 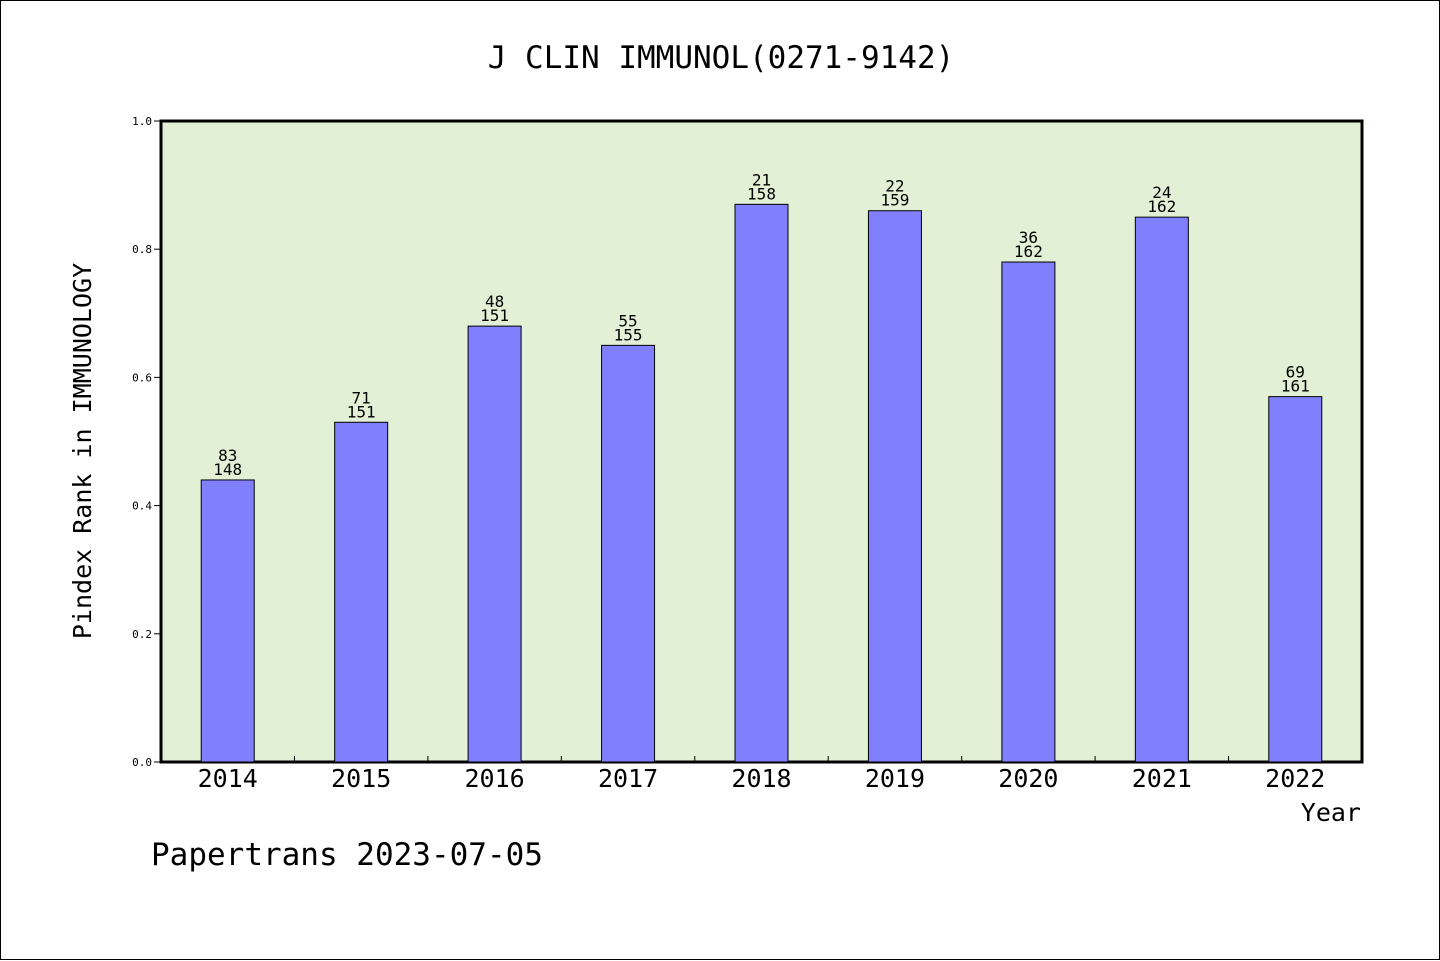 I want to click on footer-credit: Papertrans 2023-07-05, so click(x=347, y=855).